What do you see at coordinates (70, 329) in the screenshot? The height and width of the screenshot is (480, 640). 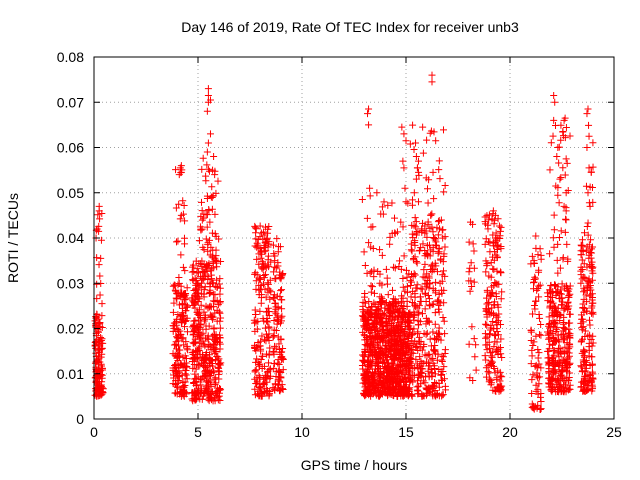 I see `y-tick-label: 0.02` at bounding box center [70, 329].